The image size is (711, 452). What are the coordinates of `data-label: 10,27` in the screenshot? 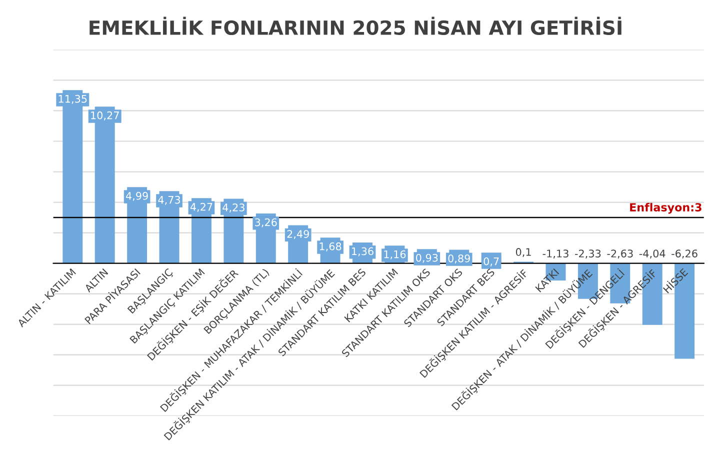 It's located at (105, 115).